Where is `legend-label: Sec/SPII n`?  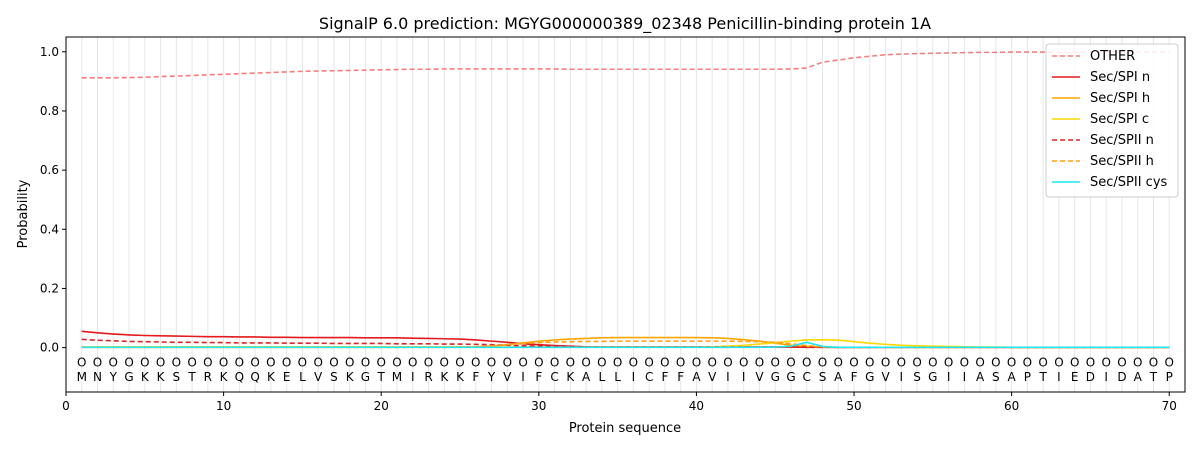
legend-label: Sec/SPII n is located at coordinates (1122, 140).